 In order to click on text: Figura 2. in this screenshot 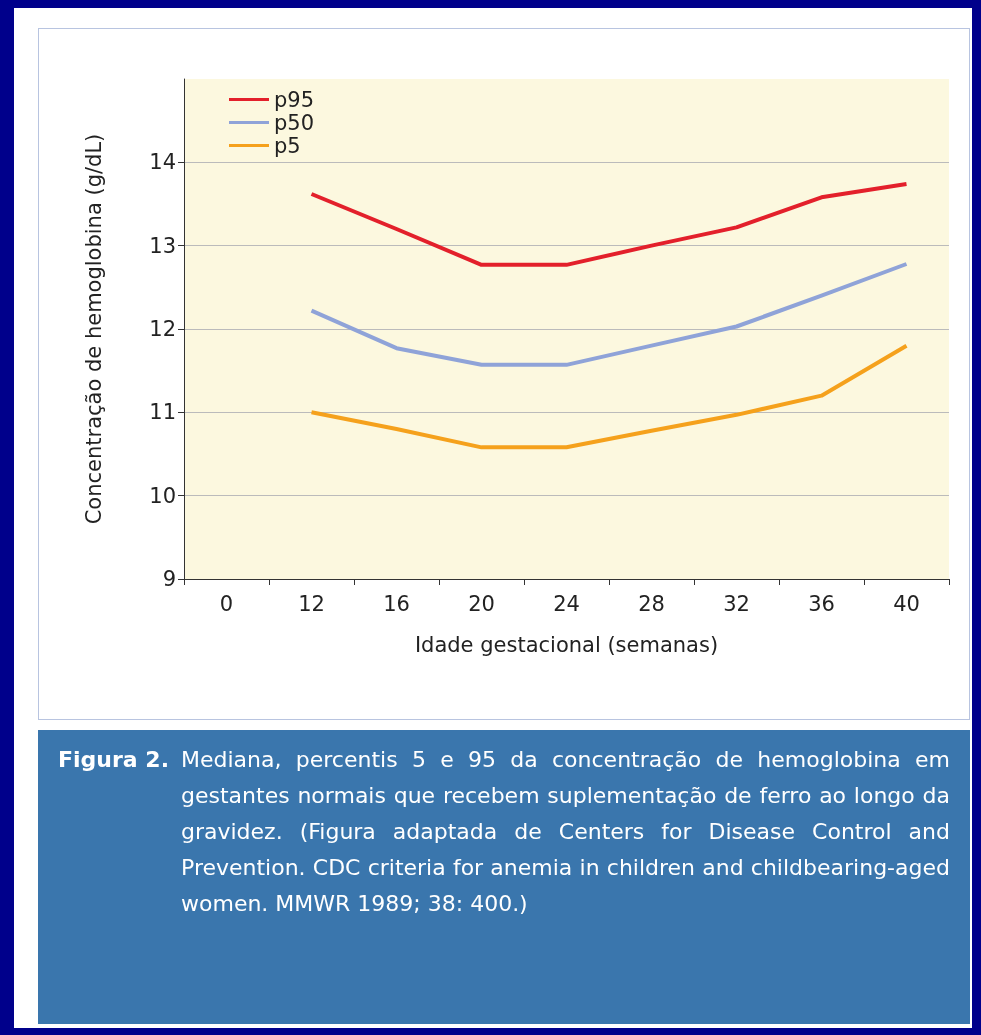, I will do `click(113, 760)`.